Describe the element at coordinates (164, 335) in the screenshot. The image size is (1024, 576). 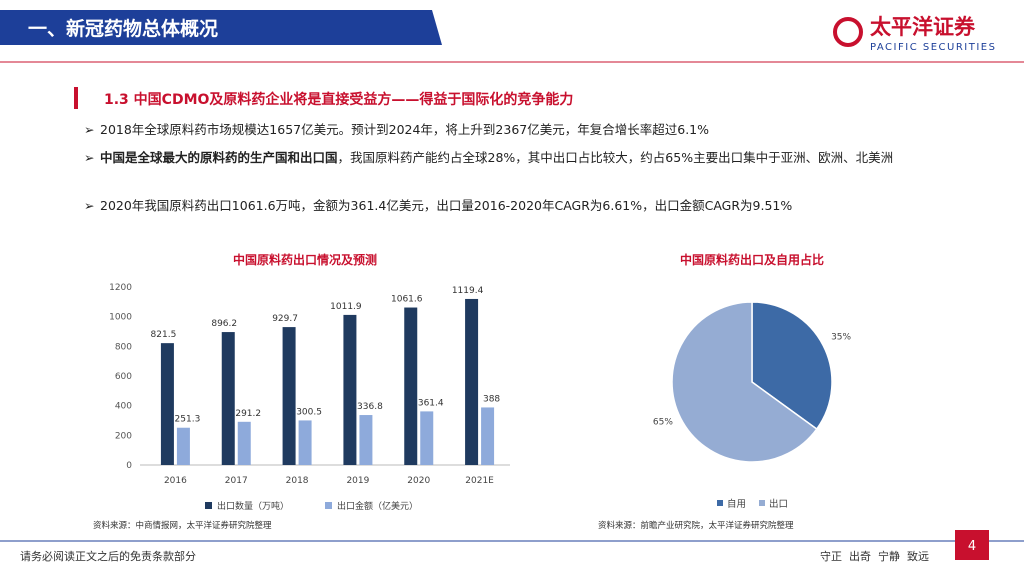
I see `data-label: 821.5` at that location.